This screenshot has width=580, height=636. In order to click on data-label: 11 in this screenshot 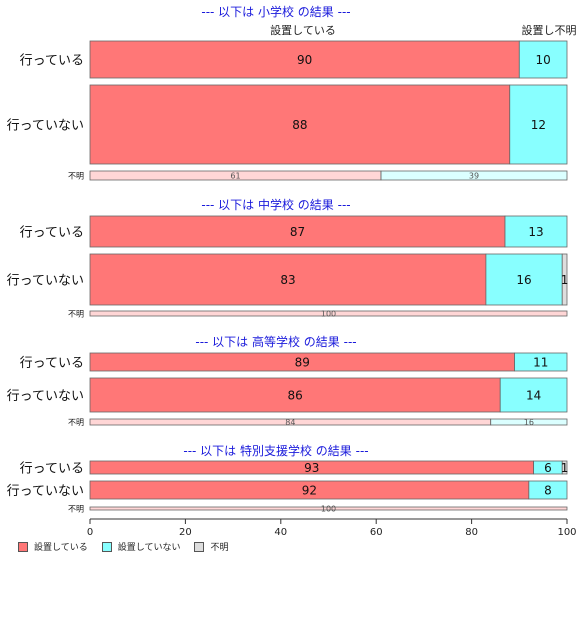, I will do `click(540, 363)`.